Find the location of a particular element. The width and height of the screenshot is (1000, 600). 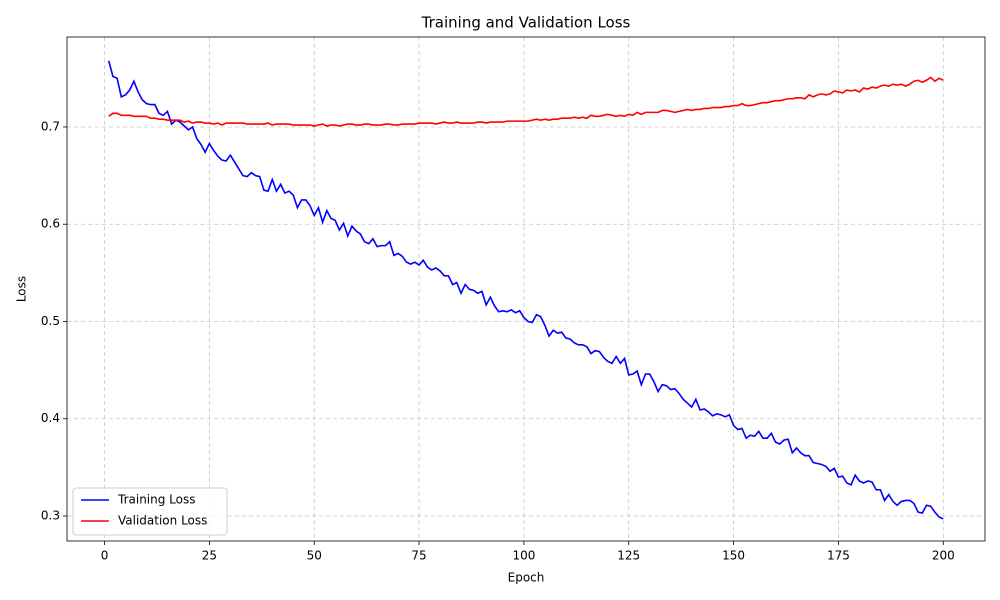

x-tick-label: 50 is located at coordinates (314, 556).